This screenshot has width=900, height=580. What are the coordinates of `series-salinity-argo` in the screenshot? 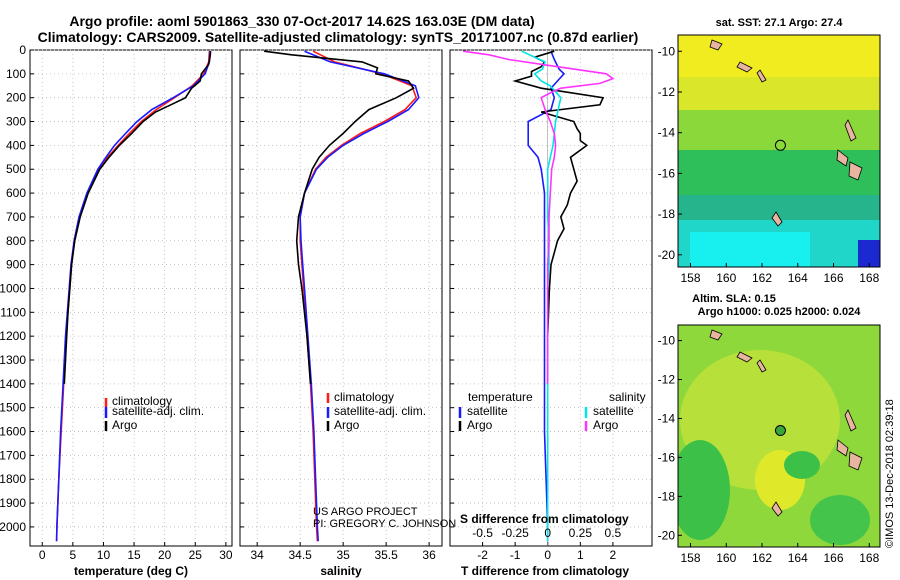 It's located at (538, 217).